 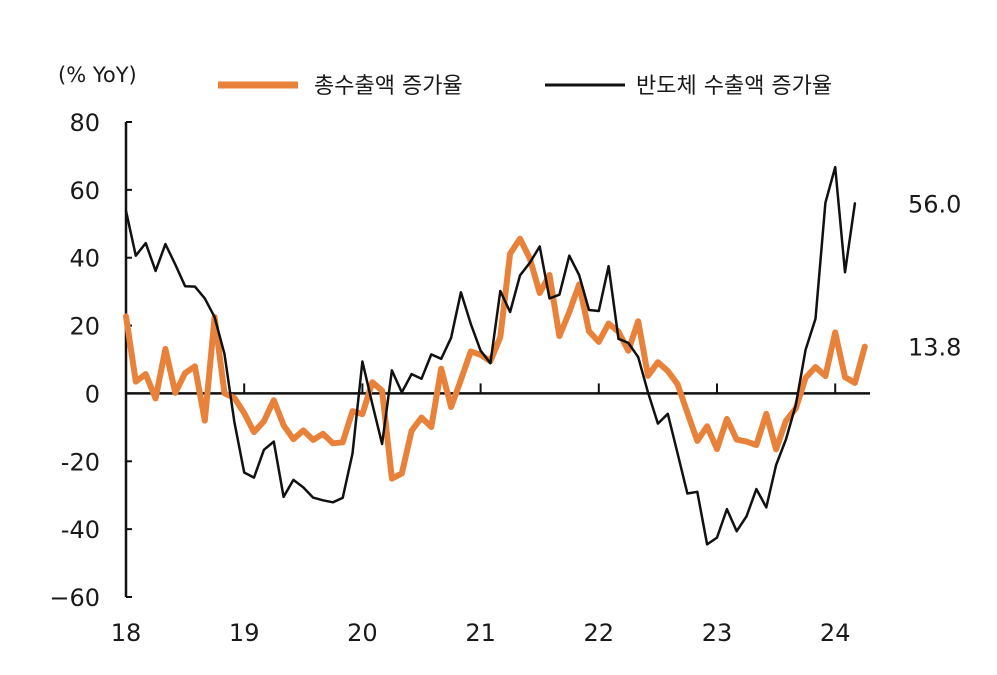 What do you see at coordinates (84, 123) in the screenshot?
I see `y-tick-label: 80` at bounding box center [84, 123].